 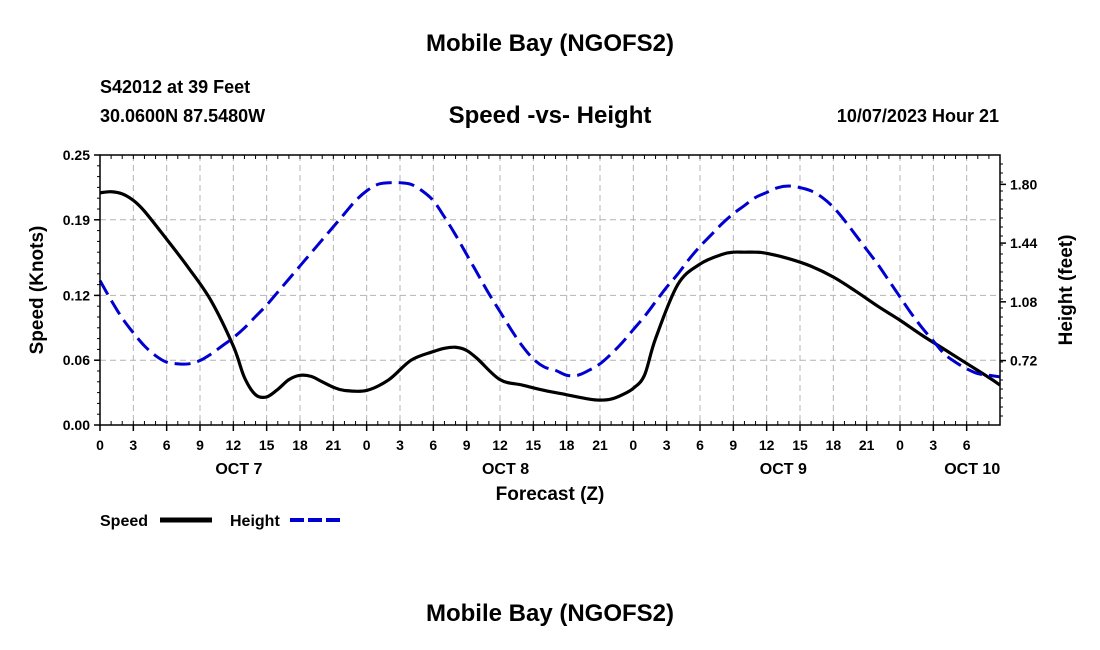 I want to click on y-axis-right: 0.72 1.08 1.44 1.80, so click(x=1018, y=290).